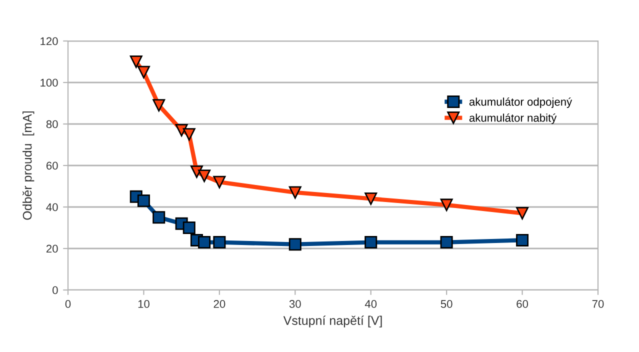 Image resolution: width=639 pixels, height=352 pixels. What do you see at coordinates (144, 304) in the screenshot?
I see `x-tick-label: 10` at bounding box center [144, 304].